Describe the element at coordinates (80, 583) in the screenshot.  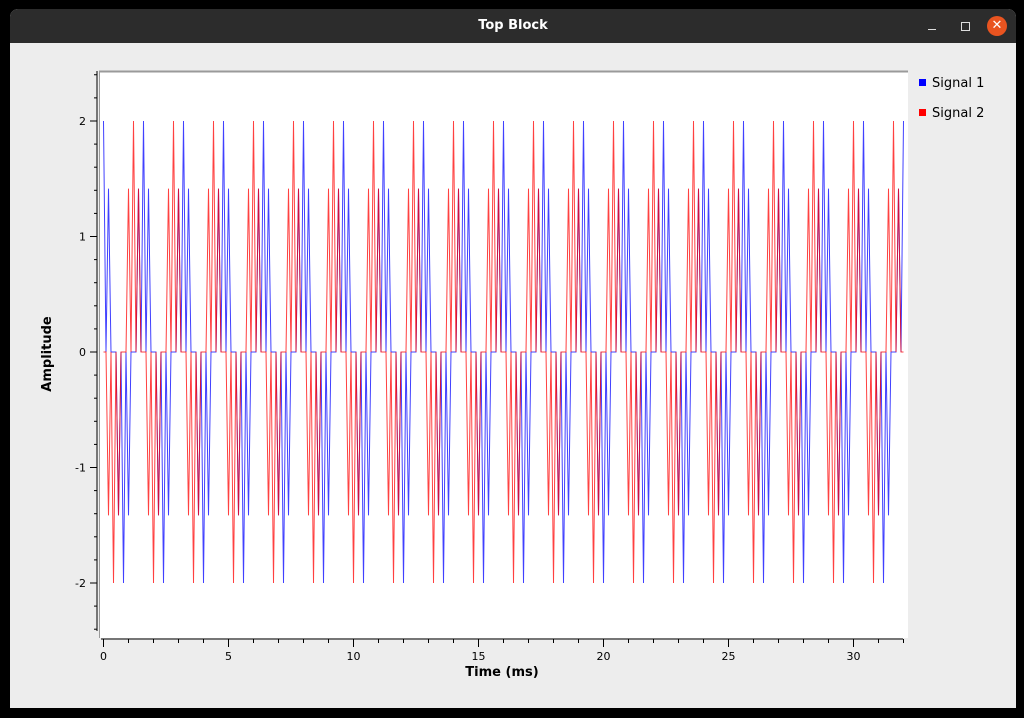
I see `y-tick-label: -2` at that location.